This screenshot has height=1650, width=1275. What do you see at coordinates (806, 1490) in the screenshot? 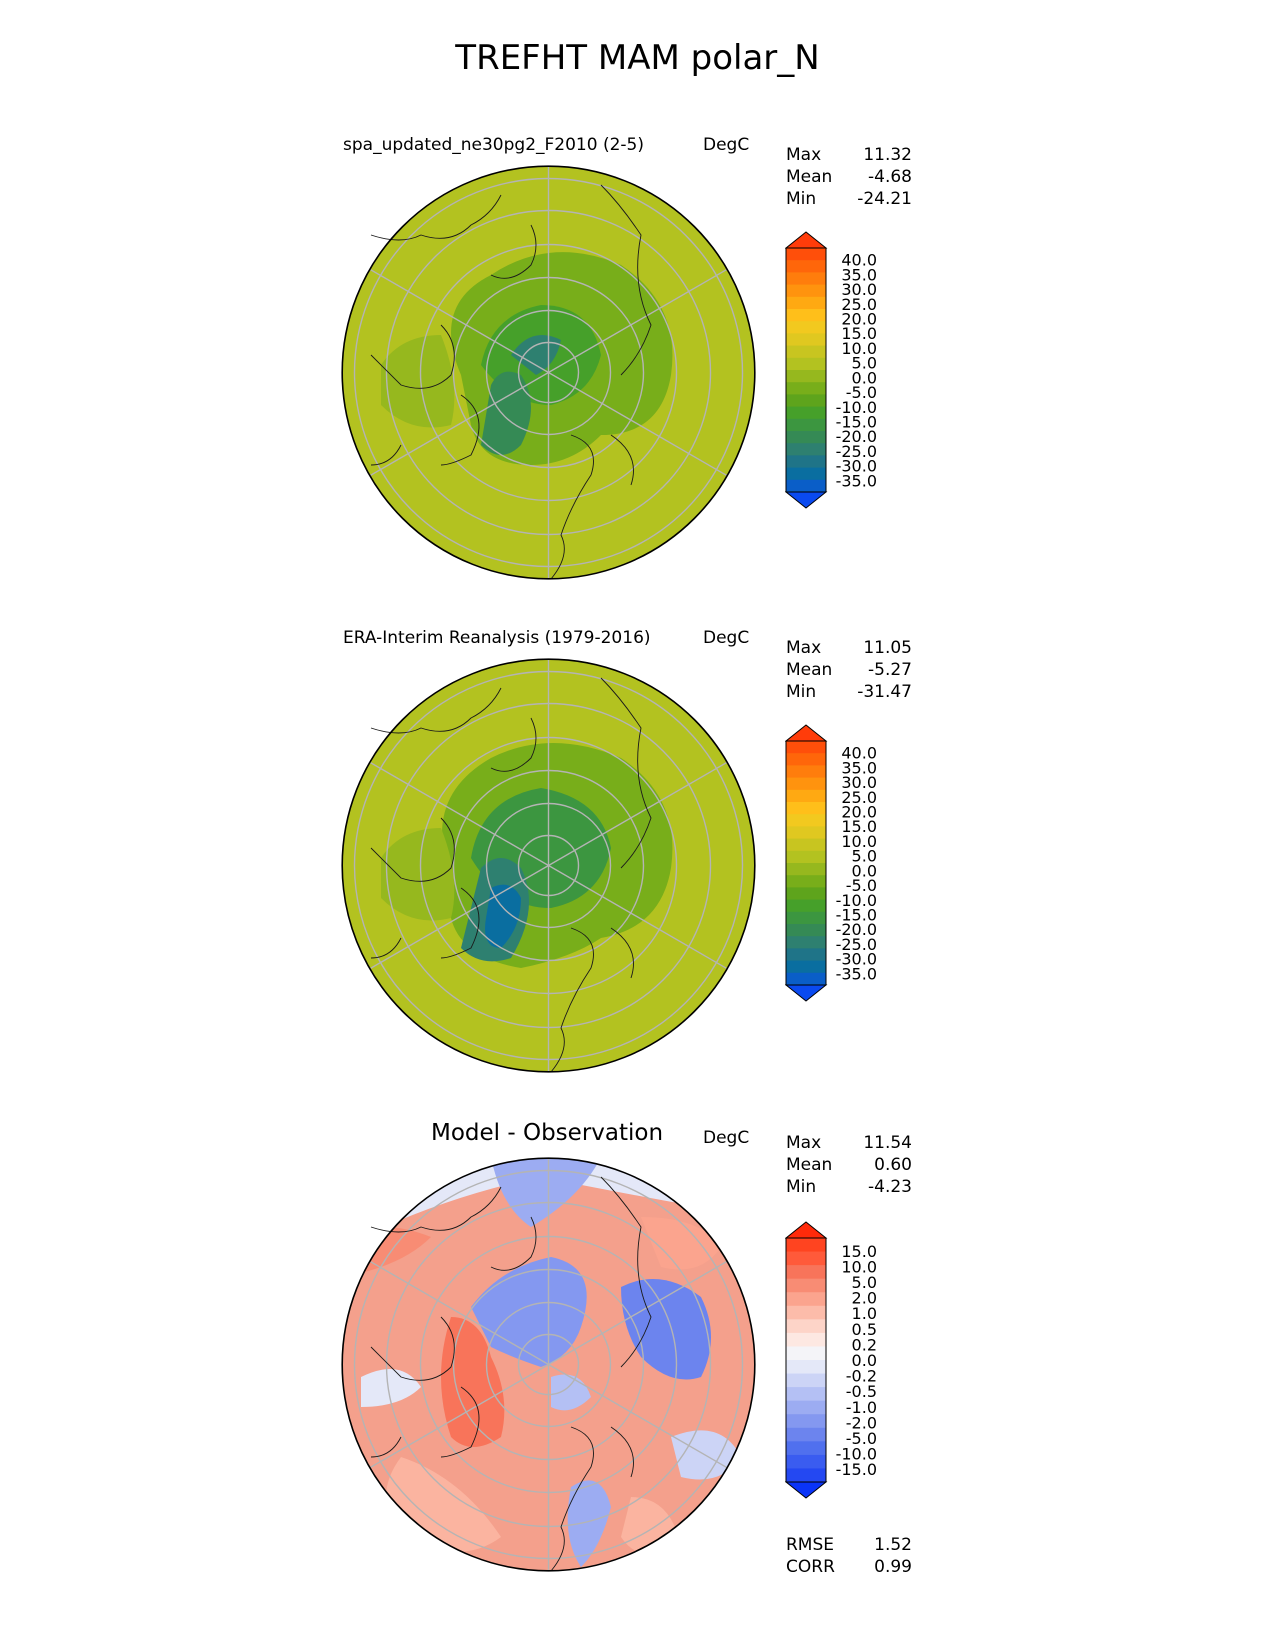
I see `colorbar-extend-bottom` at bounding box center [806, 1490].